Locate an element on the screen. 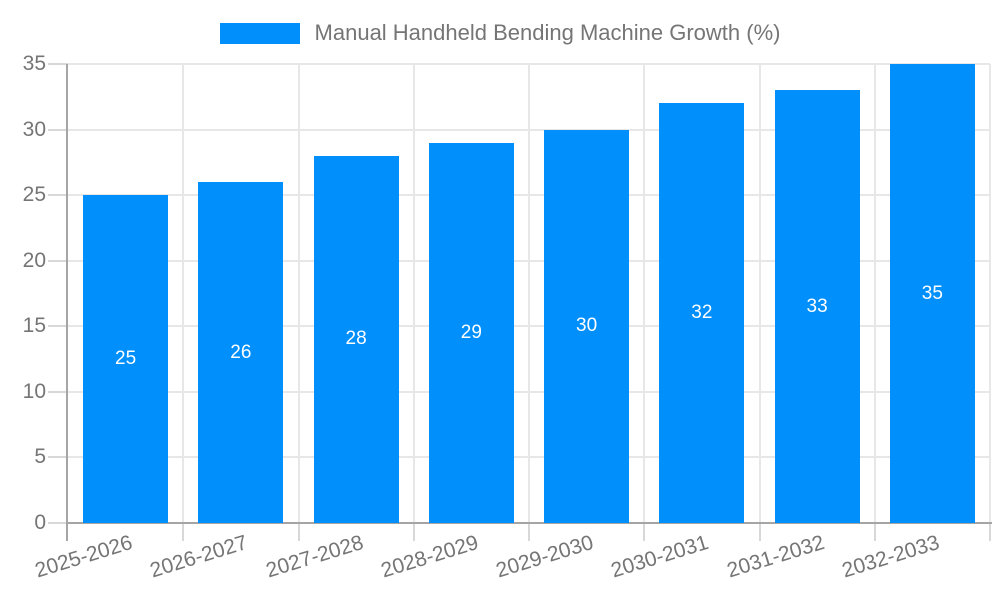 The width and height of the screenshot is (1000, 600). y-axis-tick-label: 25 is located at coordinates (34, 195).